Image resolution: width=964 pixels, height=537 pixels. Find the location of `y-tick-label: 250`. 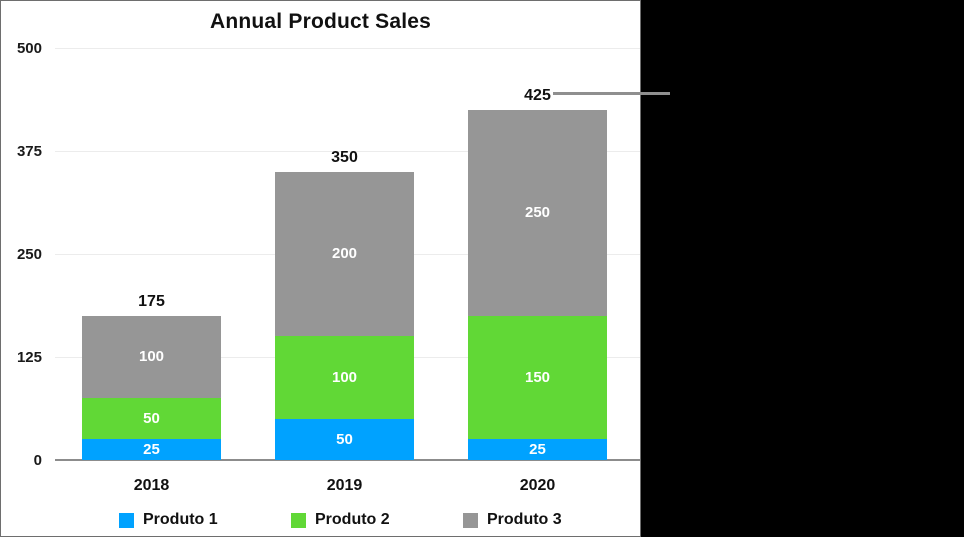

y-tick-label: 250 is located at coordinates (29, 254).